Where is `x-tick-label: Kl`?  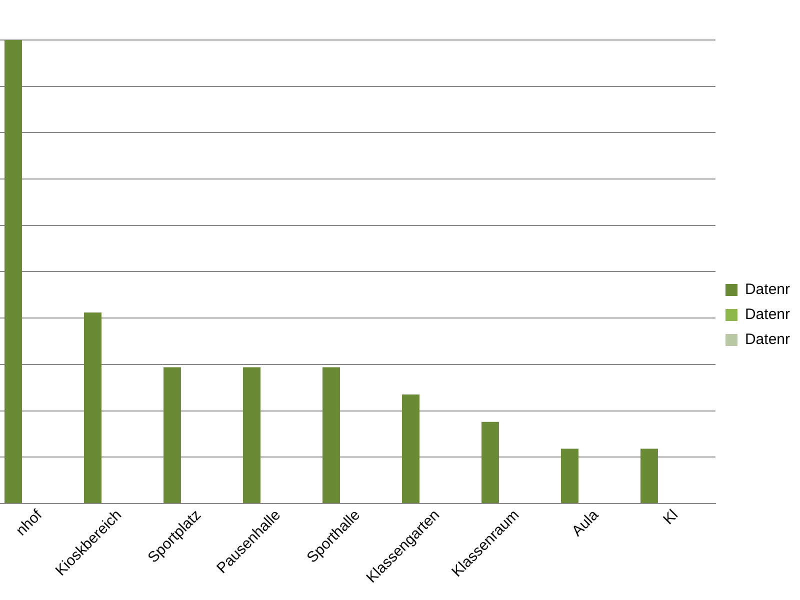
x-tick-label: Kl is located at coordinates (671, 517).